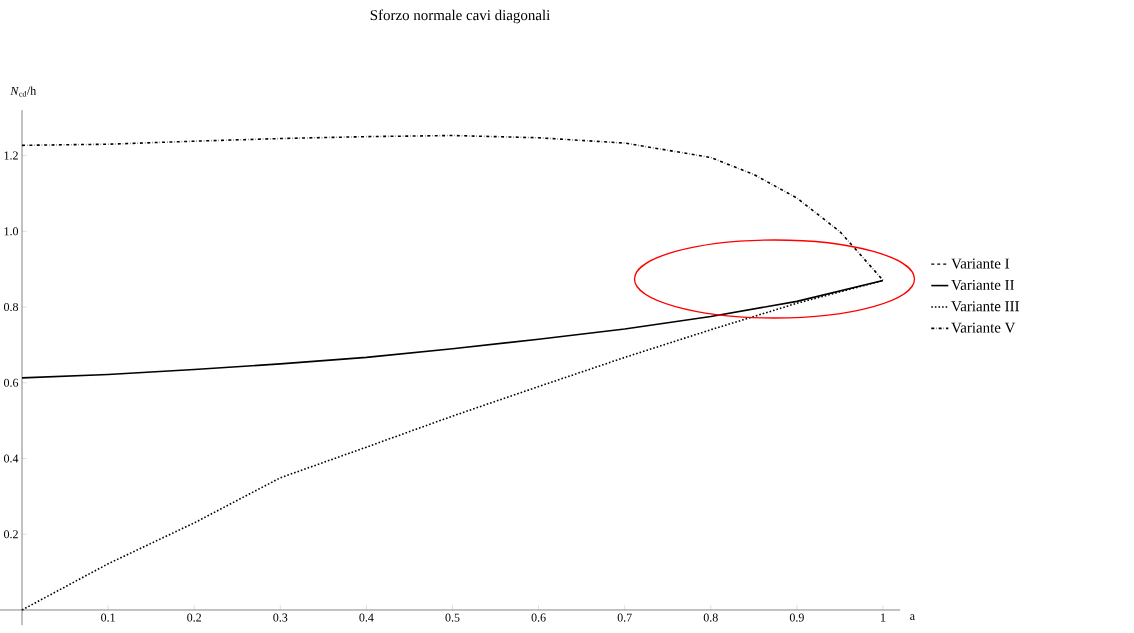  Describe the element at coordinates (11, 231) in the screenshot. I see `y-tick-label: 1.0` at that location.